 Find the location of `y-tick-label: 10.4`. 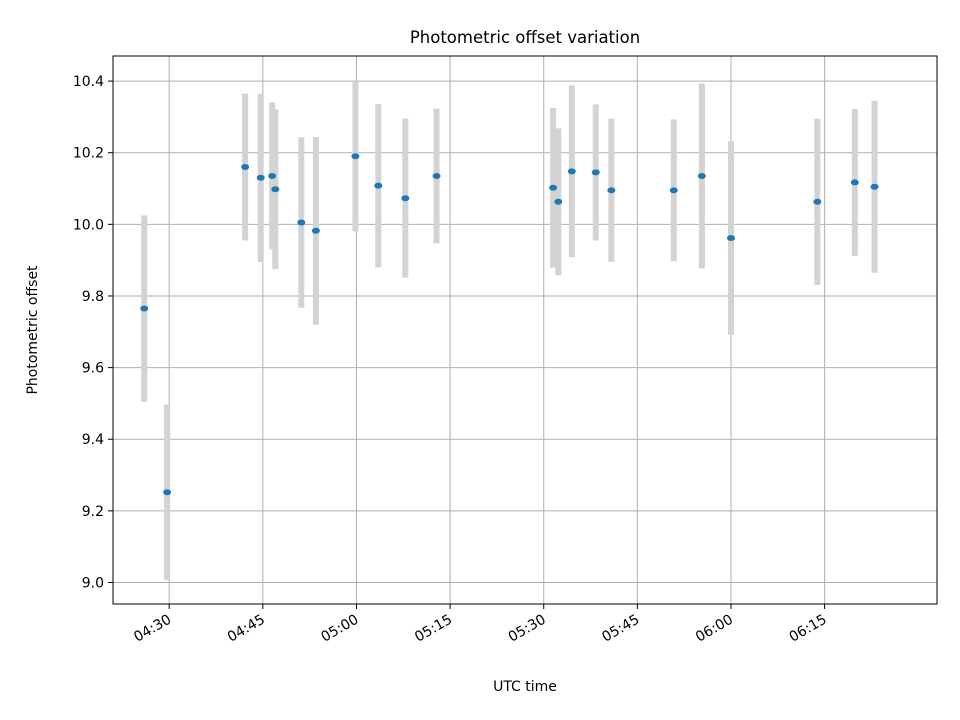

y-tick-label: 10.4 is located at coordinates (88, 82).